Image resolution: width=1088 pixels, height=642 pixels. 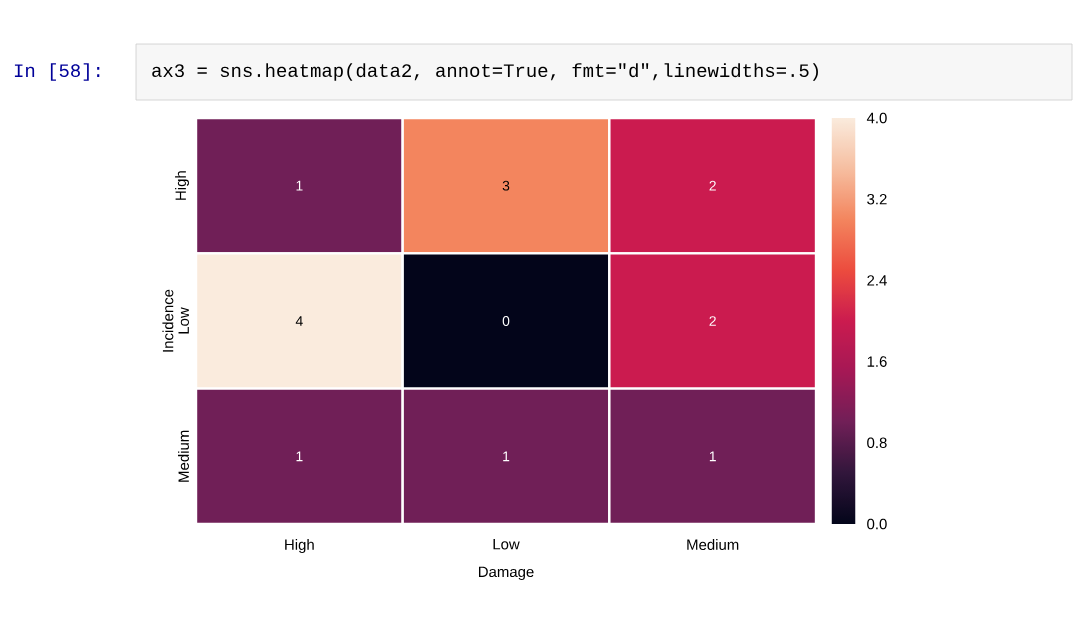 What do you see at coordinates (57, 72) in the screenshot?
I see `text: In [58]:` at bounding box center [57, 72].